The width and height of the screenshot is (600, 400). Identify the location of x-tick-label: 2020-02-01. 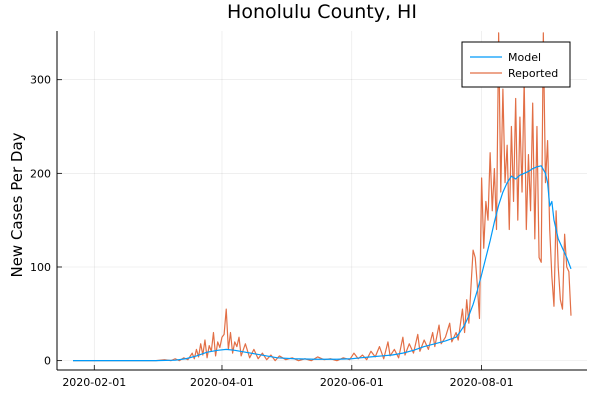
(94, 382).